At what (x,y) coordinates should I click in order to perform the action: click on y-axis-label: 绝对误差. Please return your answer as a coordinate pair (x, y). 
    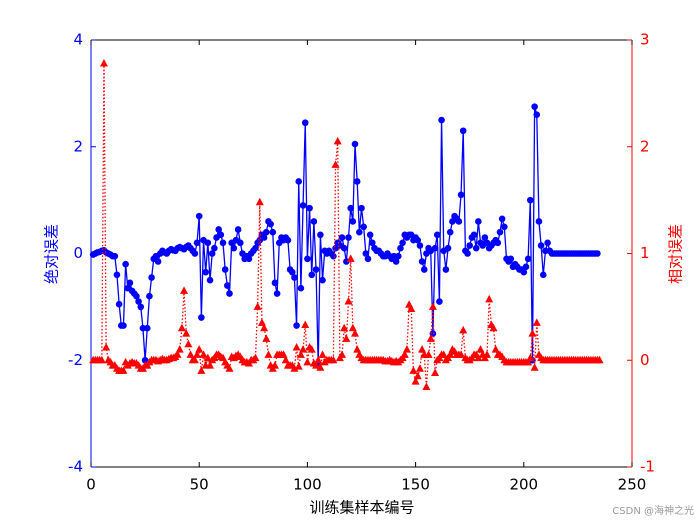
    Looking at the image, I should click on (52, 254).